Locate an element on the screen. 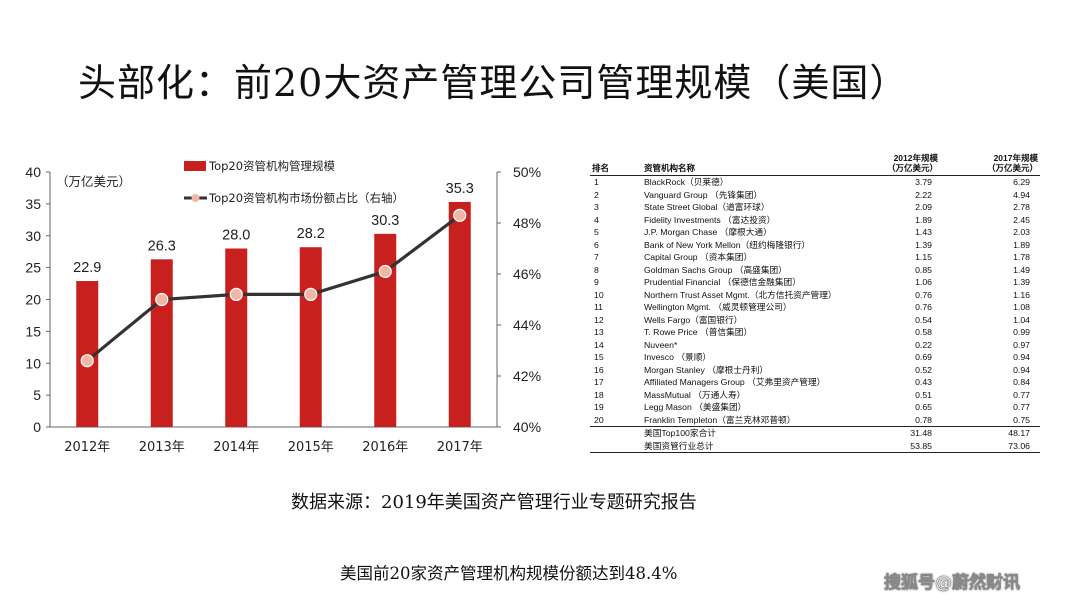 The height and width of the screenshot is (604, 1080). table-row: 16 Morgan Stanley （摩根士丹利） 0.52 0.94 is located at coordinates (815, 370).